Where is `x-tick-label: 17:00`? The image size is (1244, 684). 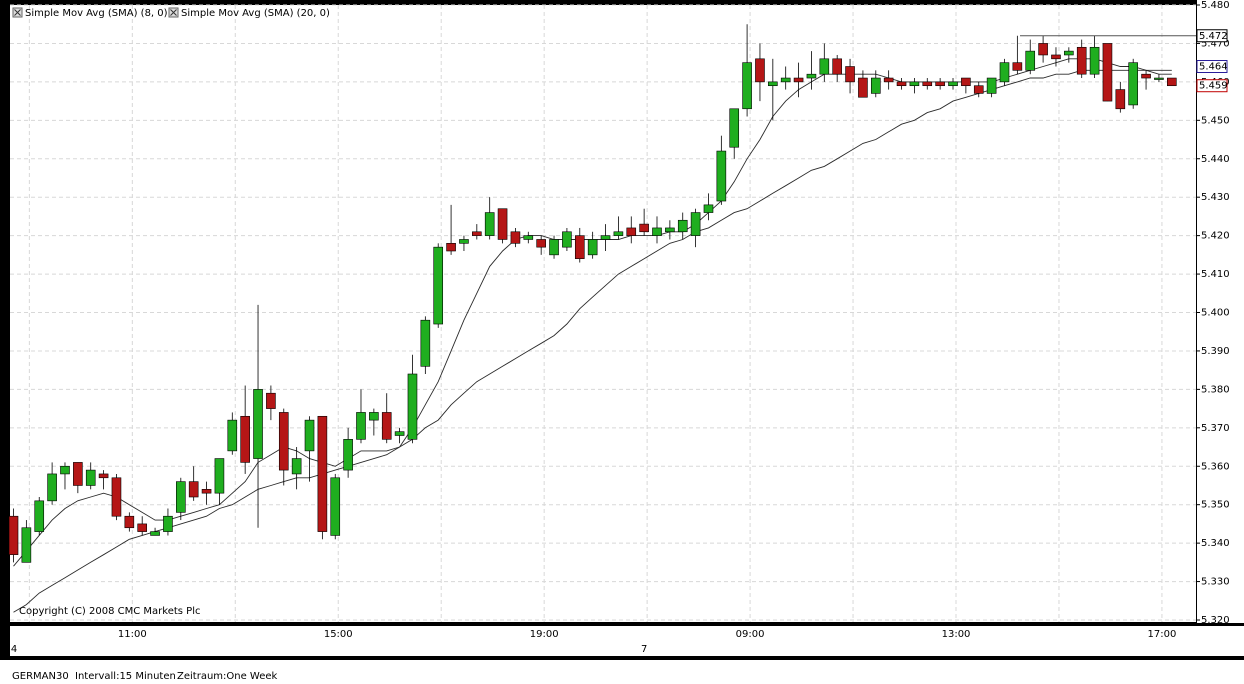
x-tick-label: 17:00 is located at coordinates (1162, 634).